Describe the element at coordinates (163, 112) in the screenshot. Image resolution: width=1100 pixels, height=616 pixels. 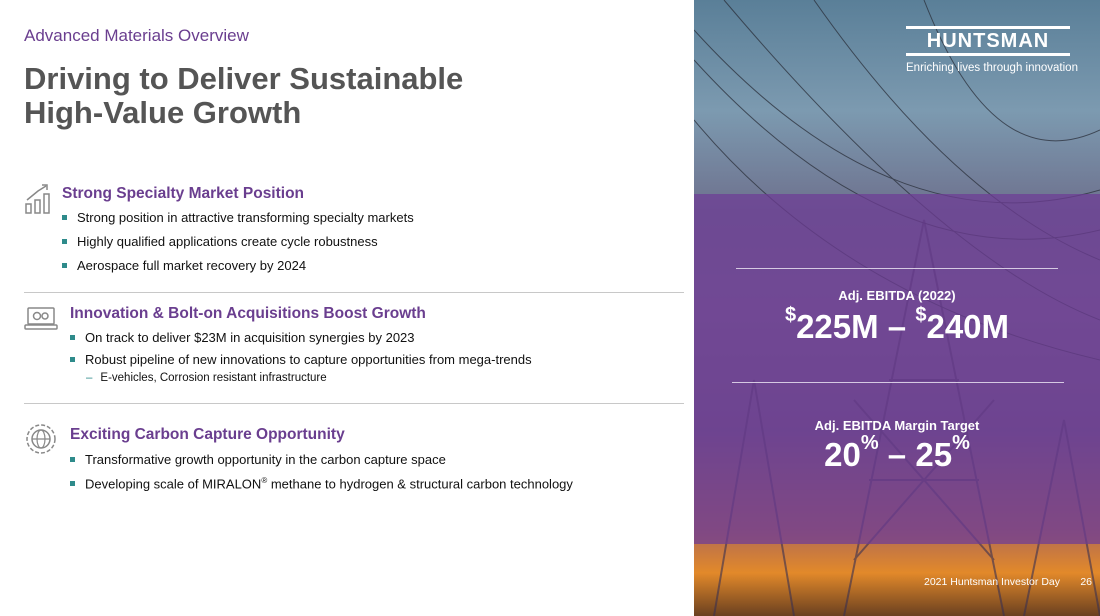
I see `title-line-2: High-Value Growth` at that location.